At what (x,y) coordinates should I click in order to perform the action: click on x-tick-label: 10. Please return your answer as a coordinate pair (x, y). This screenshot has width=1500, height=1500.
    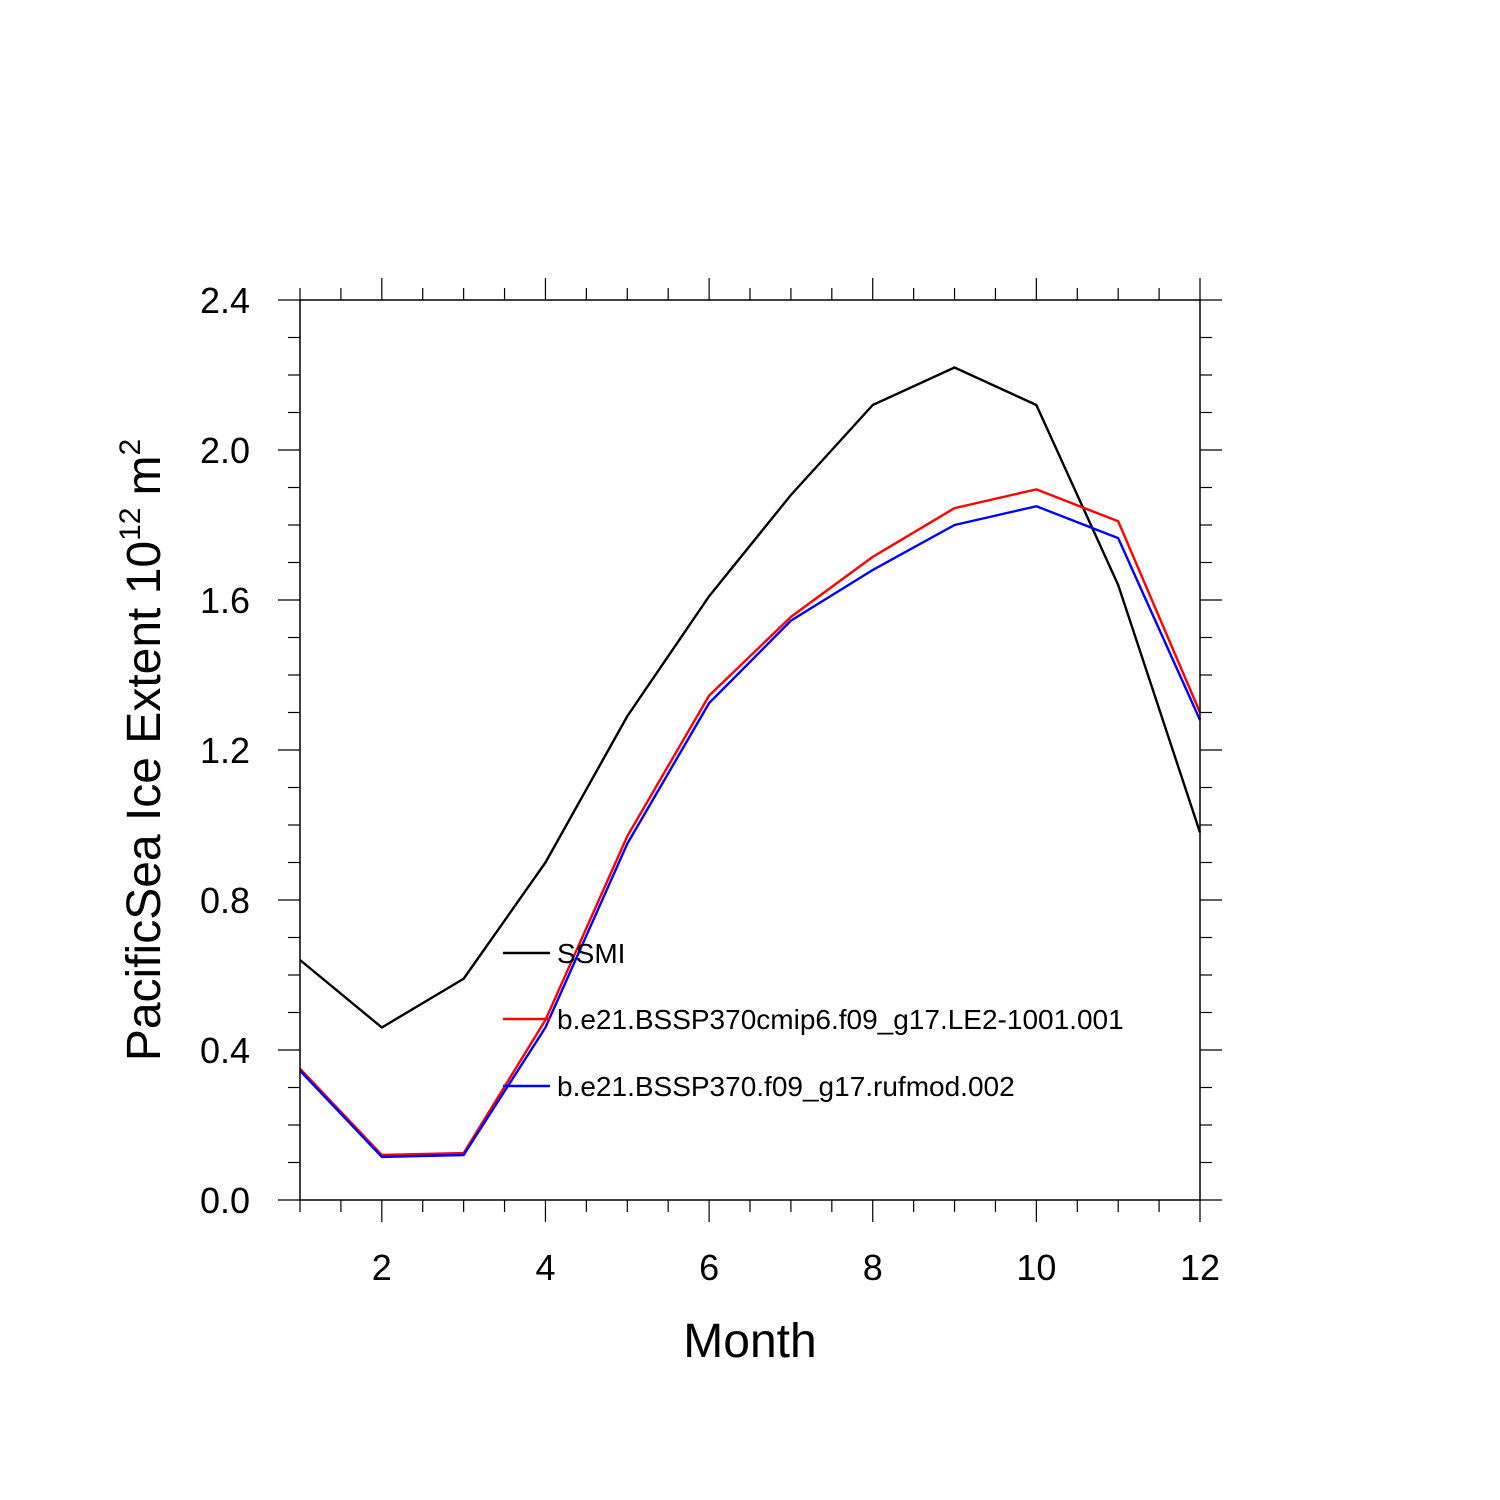
    Looking at the image, I should click on (1036, 1267).